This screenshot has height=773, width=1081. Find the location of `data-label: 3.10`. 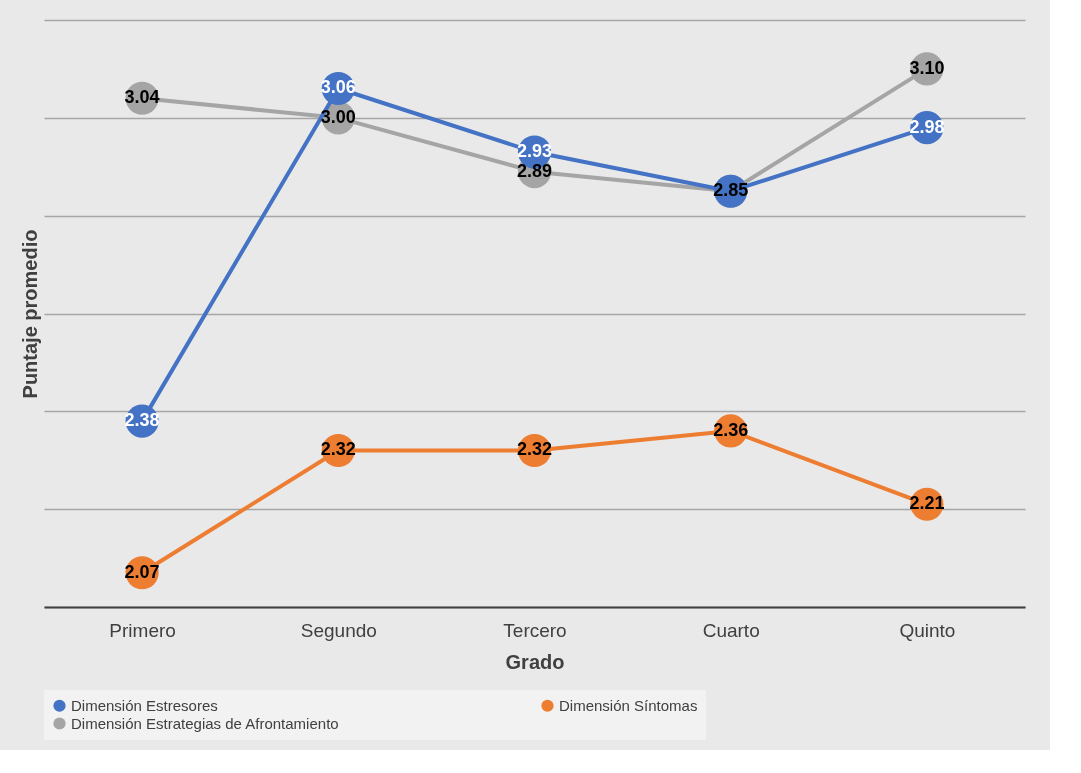

data-label: 3.10 is located at coordinates (927, 67).